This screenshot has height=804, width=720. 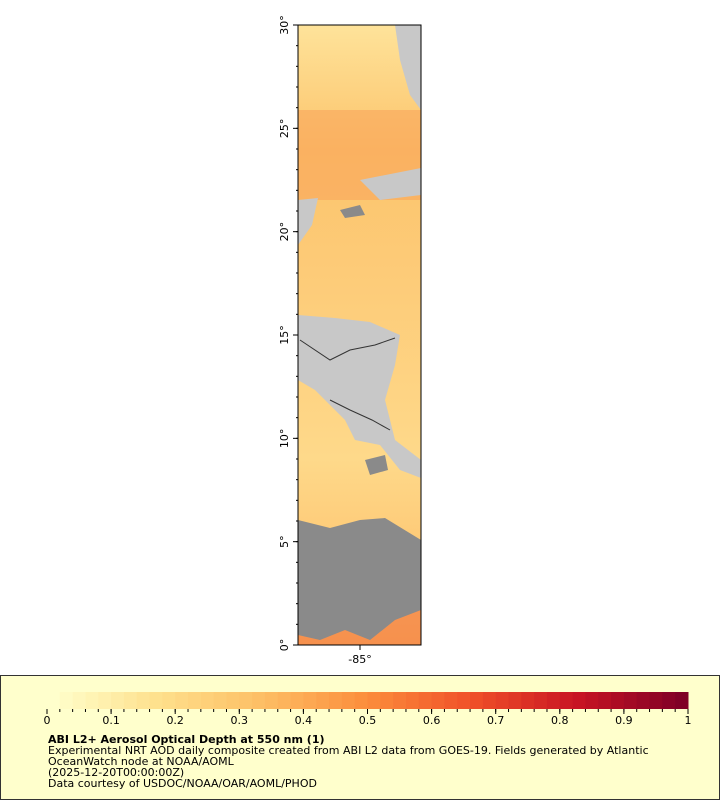 What do you see at coordinates (175, 720) in the screenshot?
I see `colorbar-tick-label: 0.2` at bounding box center [175, 720].